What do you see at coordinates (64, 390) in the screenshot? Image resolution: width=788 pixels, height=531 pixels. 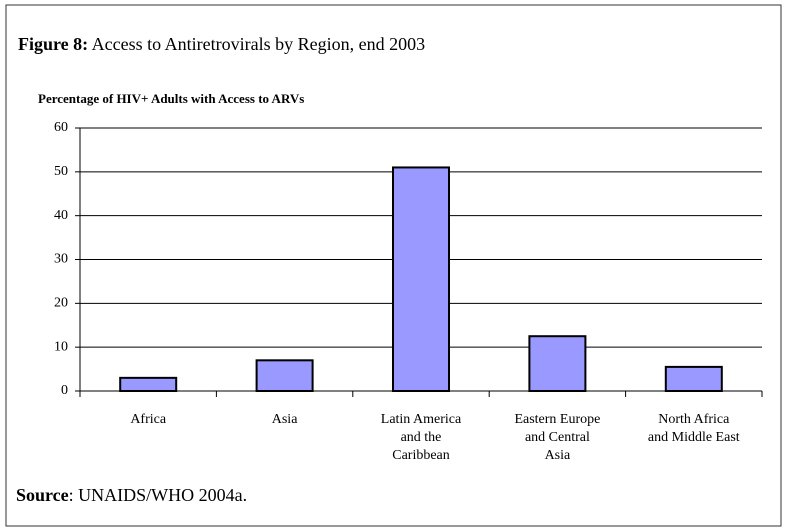 I see `y-tick-label: 0` at bounding box center [64, 390].